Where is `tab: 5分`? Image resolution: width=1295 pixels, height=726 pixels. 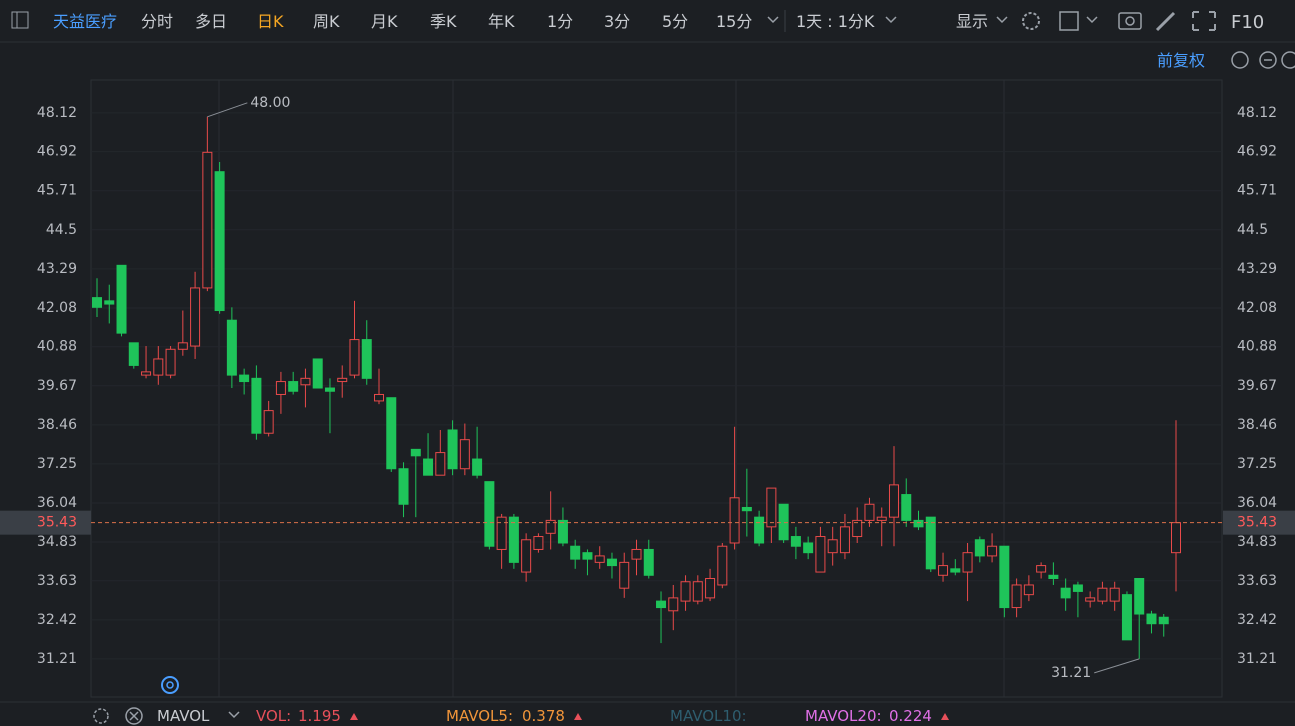
tab: 5分 is located at coordinates (675, 21).